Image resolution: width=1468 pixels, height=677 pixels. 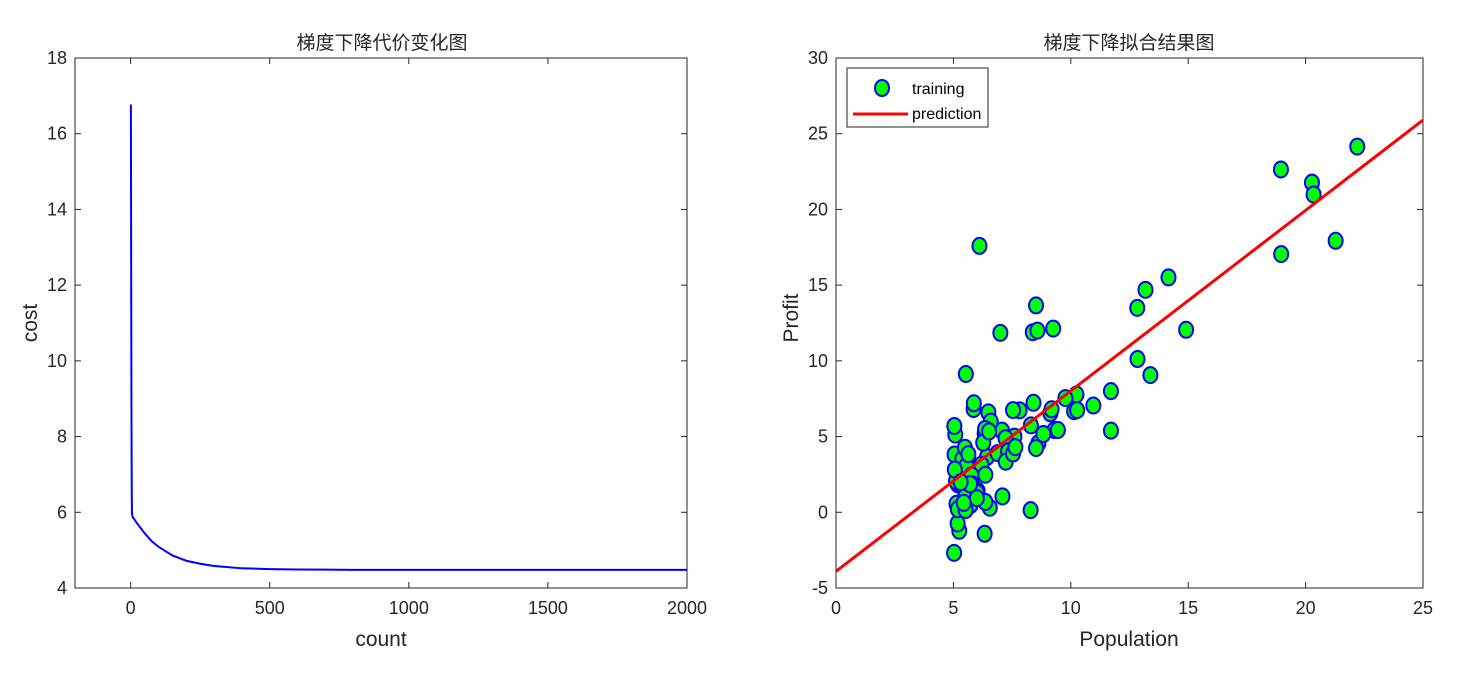 What do you see at coordinates (1128, 639) in the screenshot?
I see `fit-chart-x-label: Population` at bounding box center [1128, 639].